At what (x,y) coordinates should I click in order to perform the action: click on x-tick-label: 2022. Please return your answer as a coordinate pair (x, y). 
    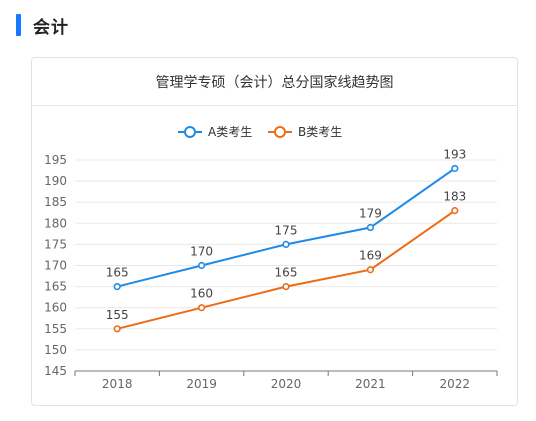
    Looking at the image, I should click on (455, 384).